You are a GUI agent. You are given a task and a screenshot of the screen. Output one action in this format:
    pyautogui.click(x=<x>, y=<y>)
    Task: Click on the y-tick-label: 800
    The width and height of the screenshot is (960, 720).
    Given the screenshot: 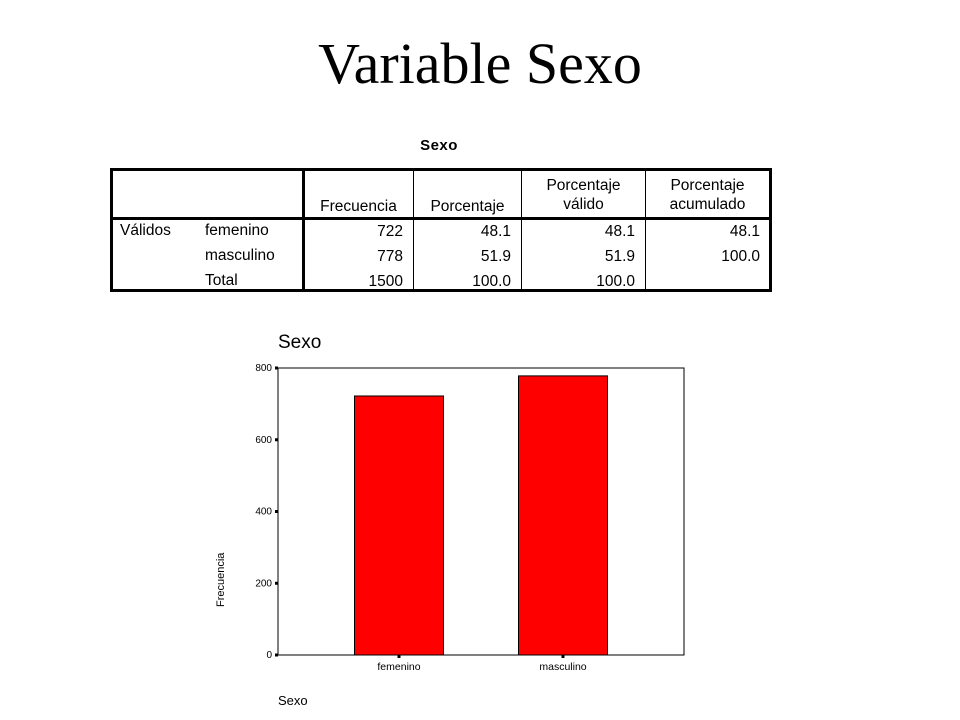 What is the action you would take?
    pyautogui.click(x=263, y=368)
    